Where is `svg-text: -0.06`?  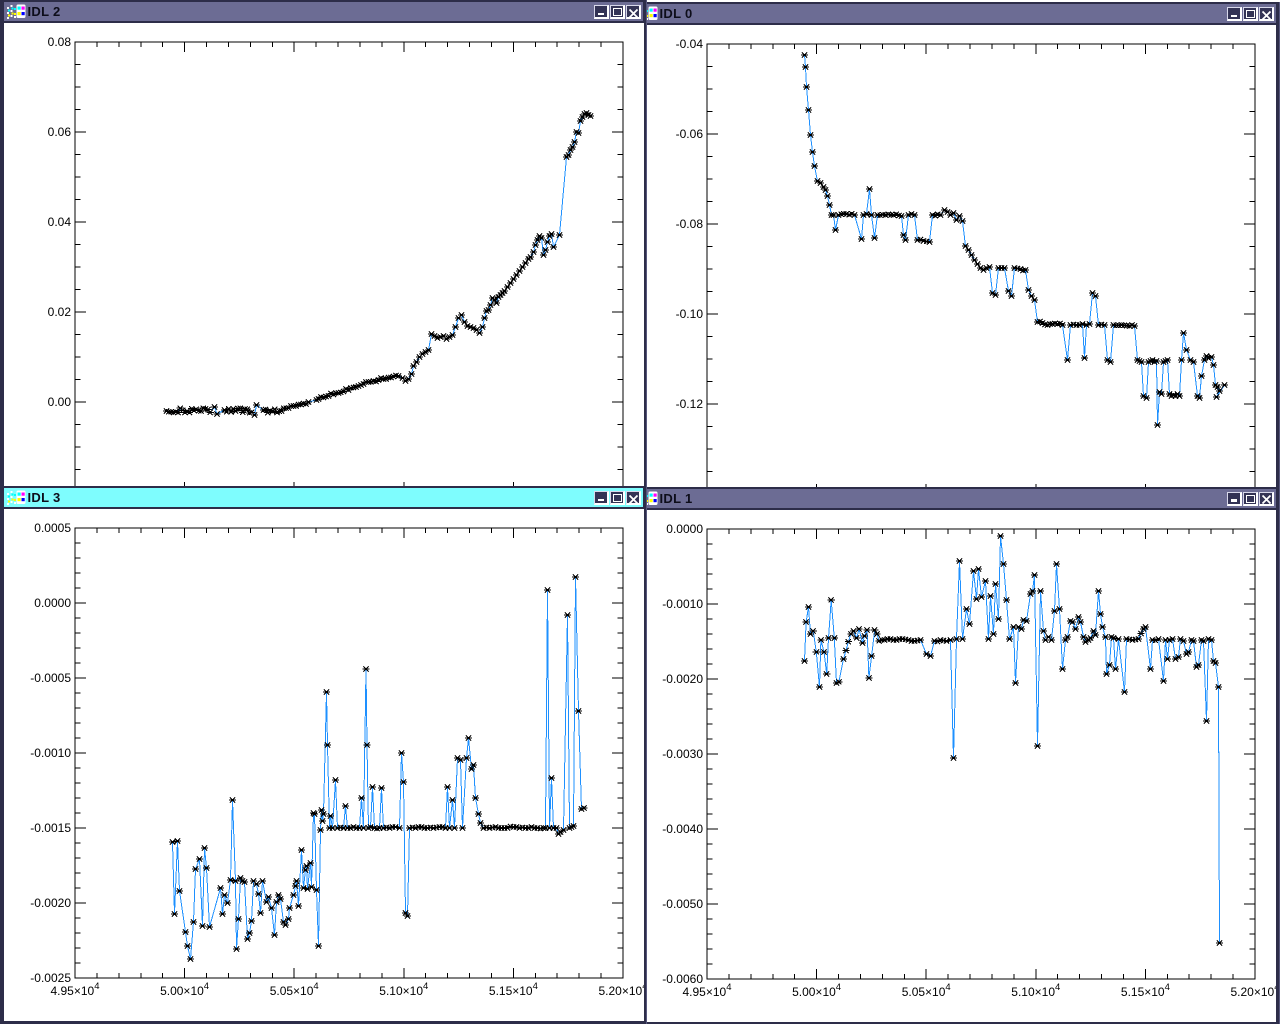 svg-text: -0.06 is located at coordinates (689, 134).